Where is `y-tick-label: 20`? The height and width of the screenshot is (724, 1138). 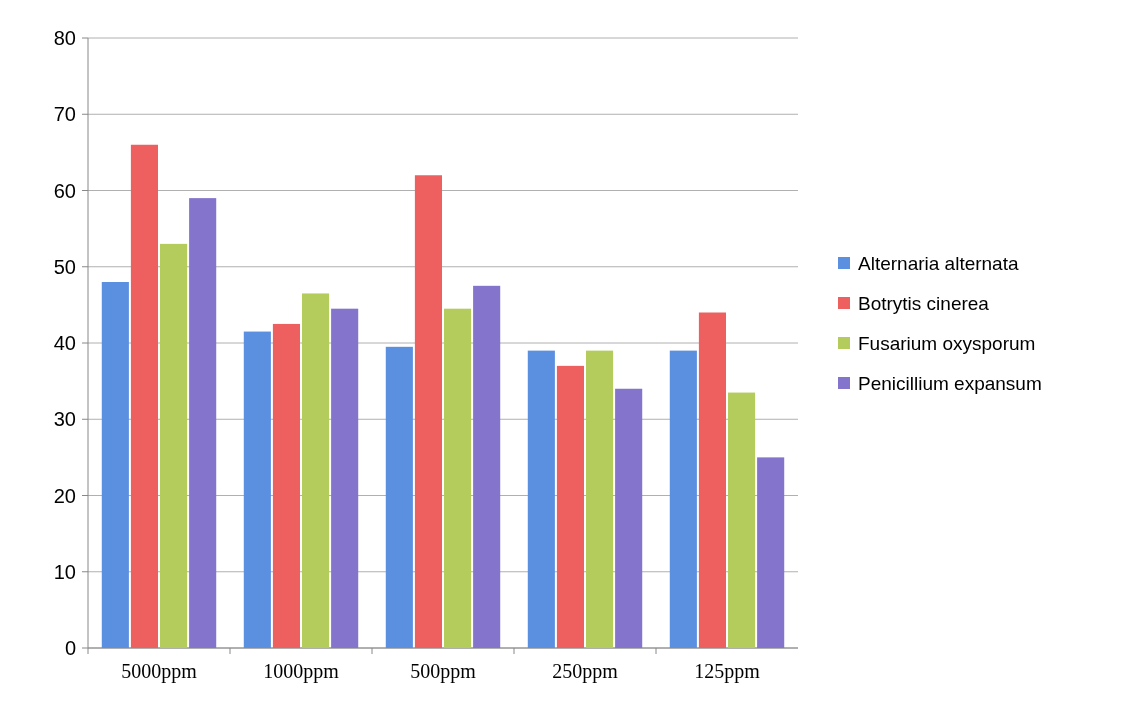
y-tick-label: 20 is located at coordinates (64, 495).